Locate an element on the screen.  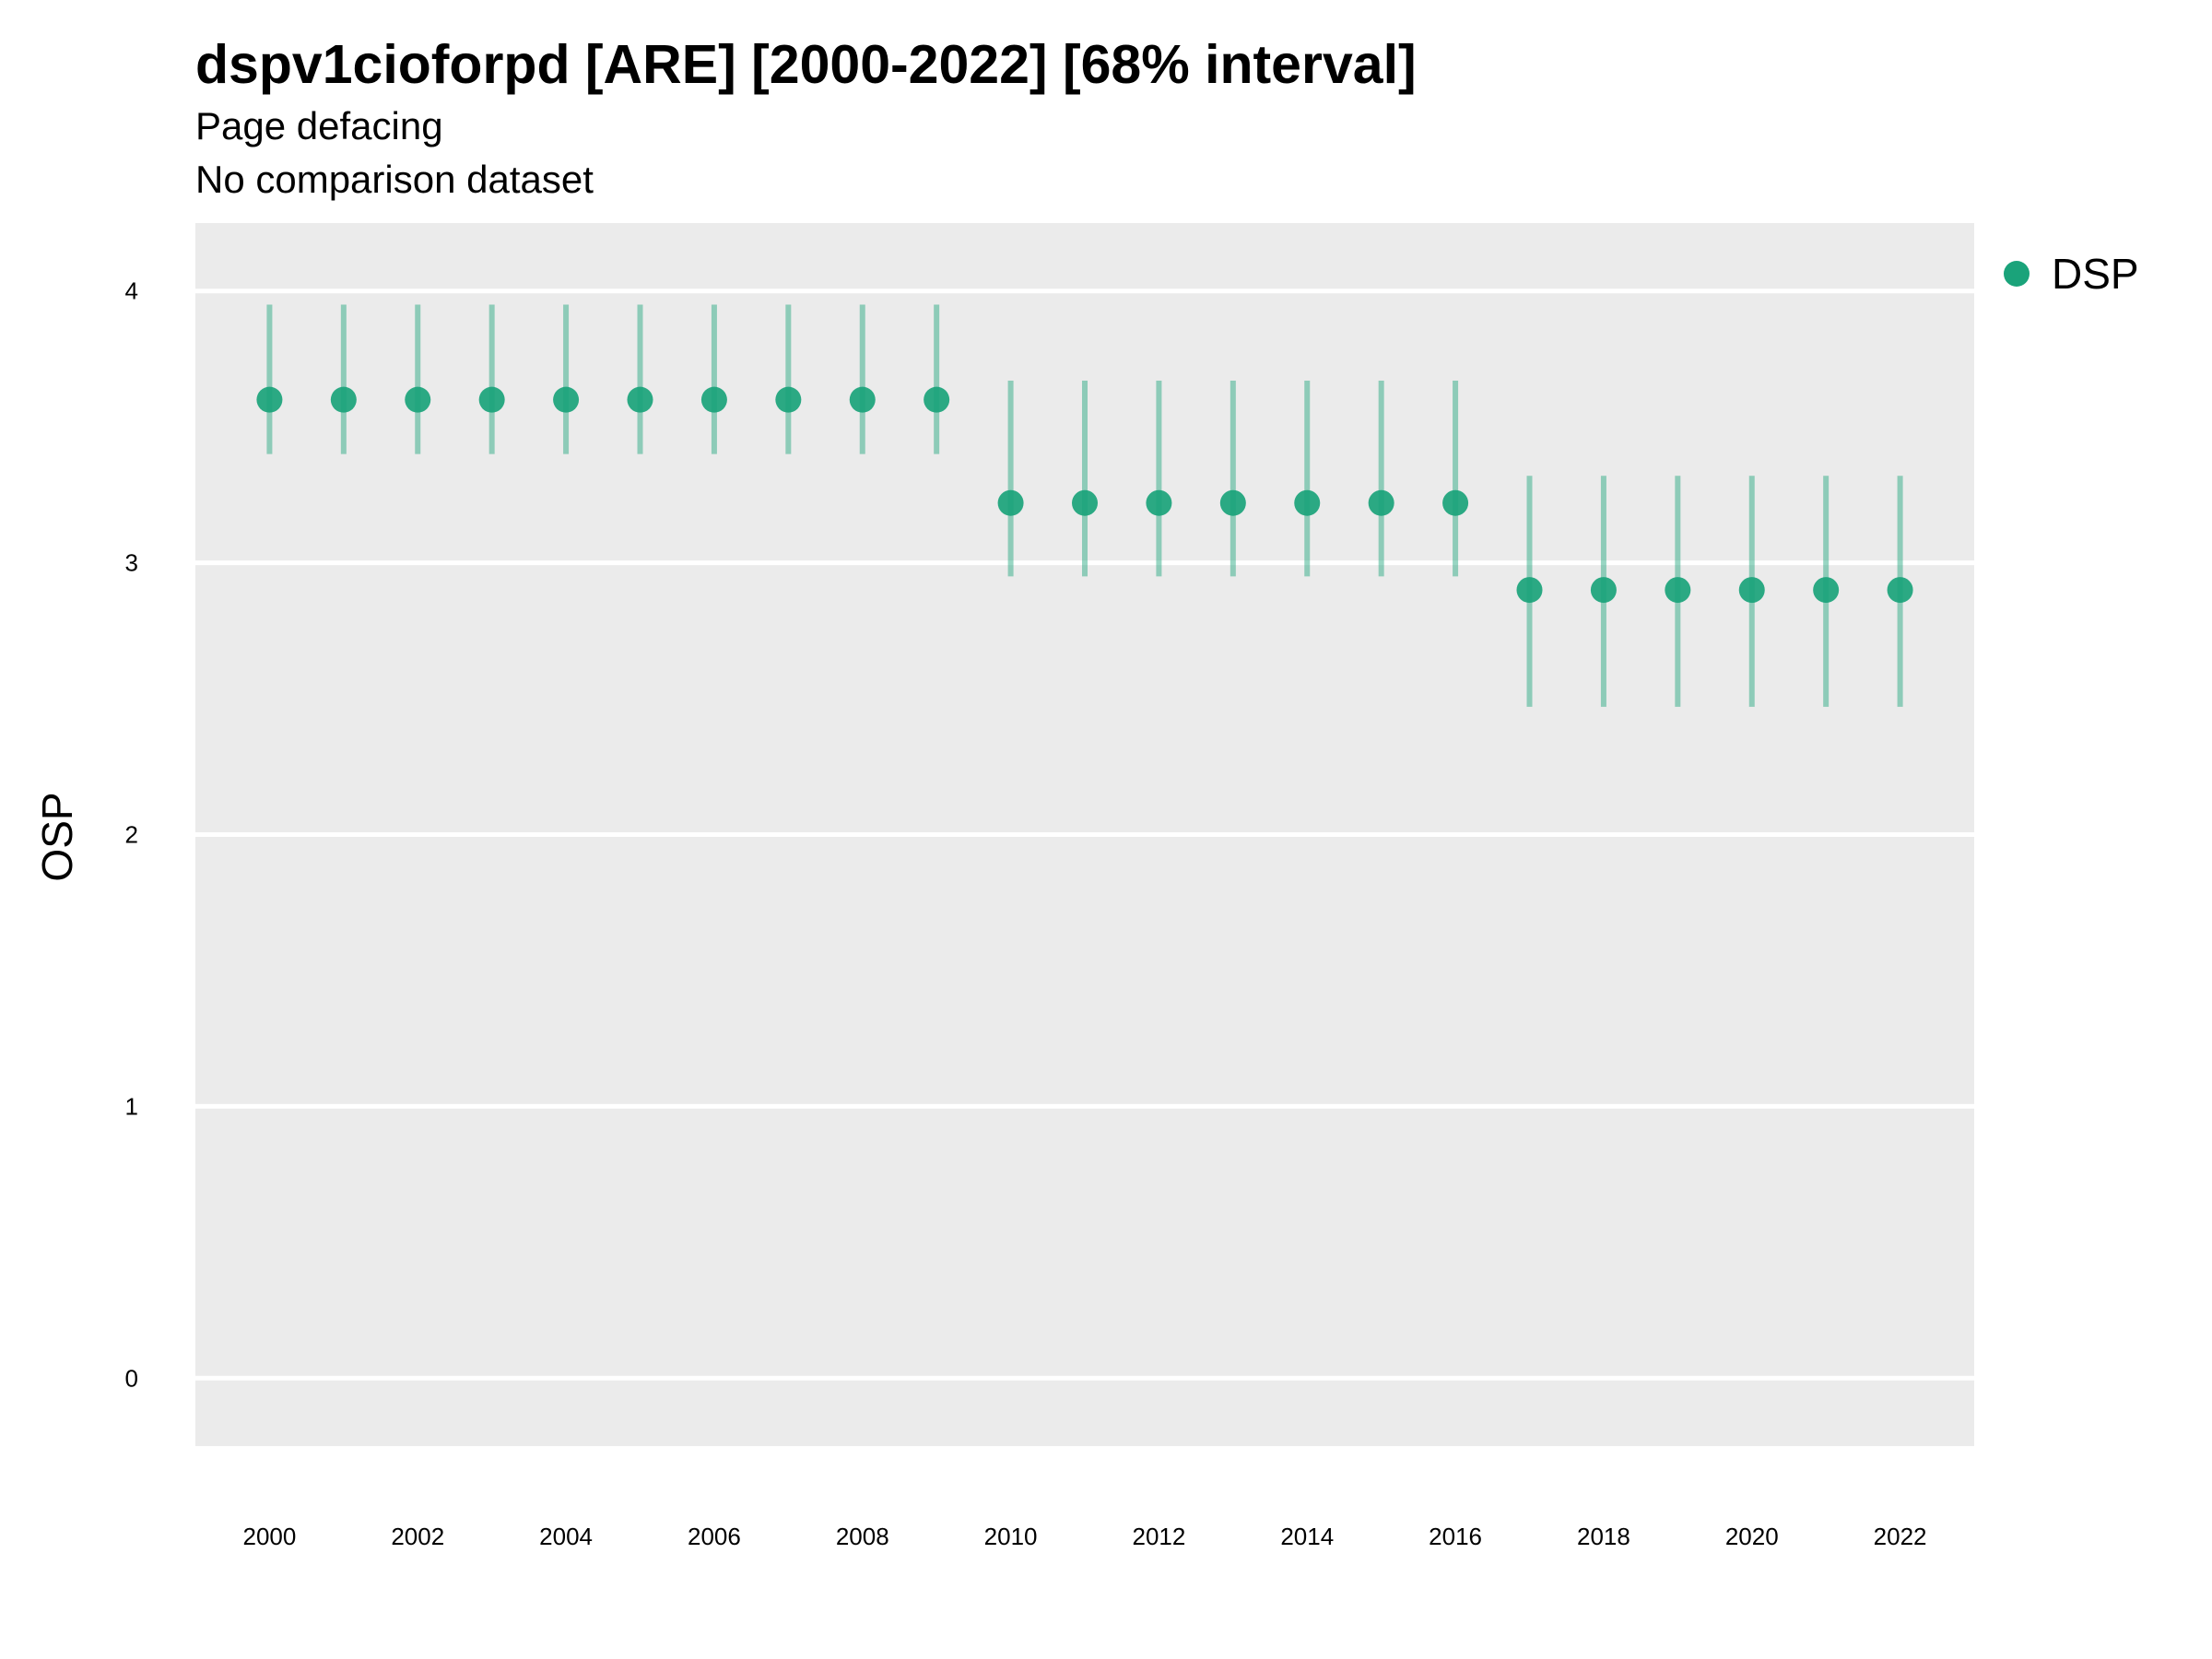
x-tick-label: 2014 is located at coordinates (1307, 1536).